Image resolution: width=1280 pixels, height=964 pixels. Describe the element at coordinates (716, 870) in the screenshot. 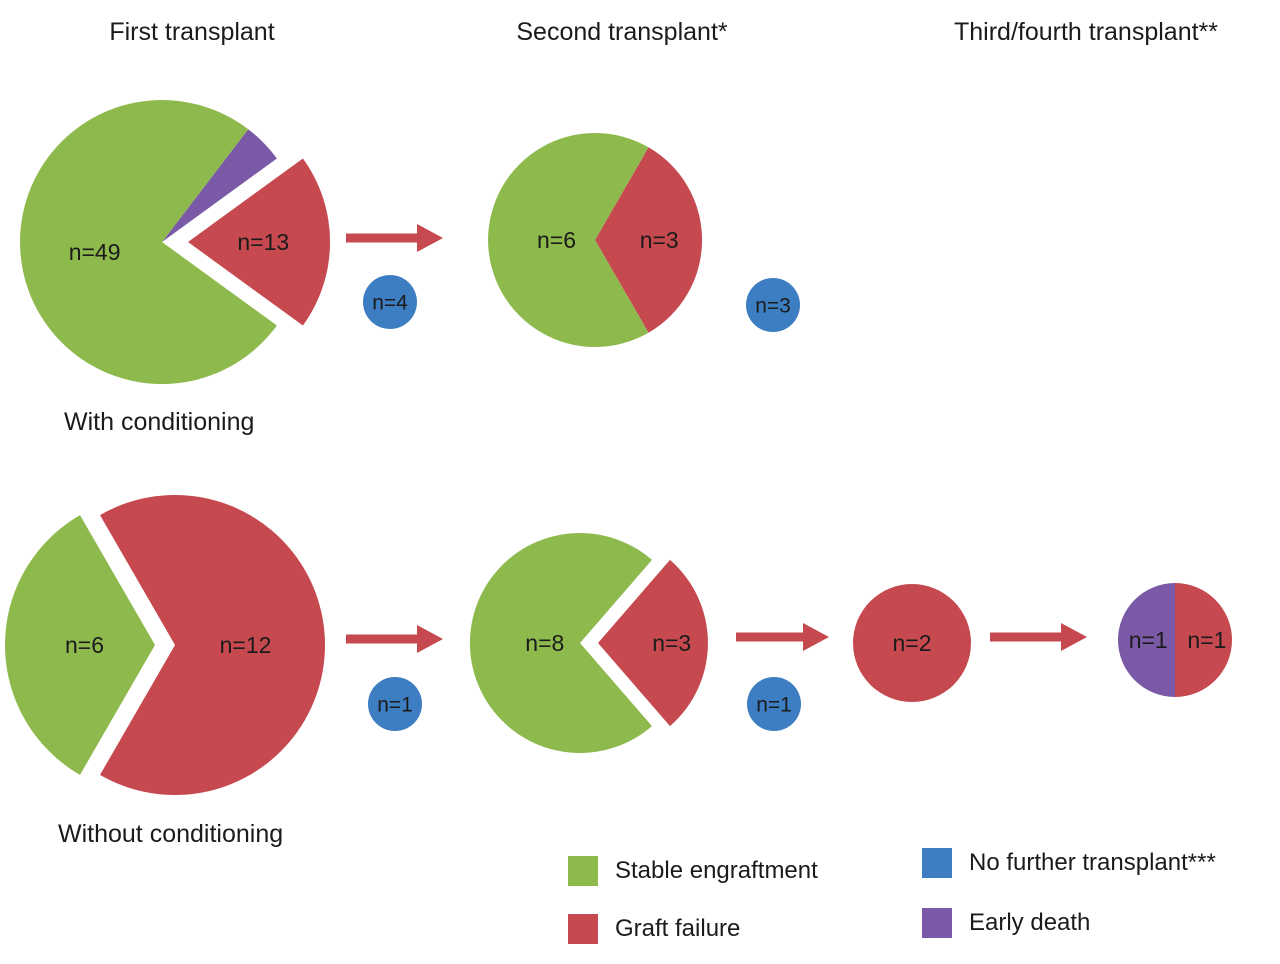

I see `legend-label: Stable engraftment` at that location.